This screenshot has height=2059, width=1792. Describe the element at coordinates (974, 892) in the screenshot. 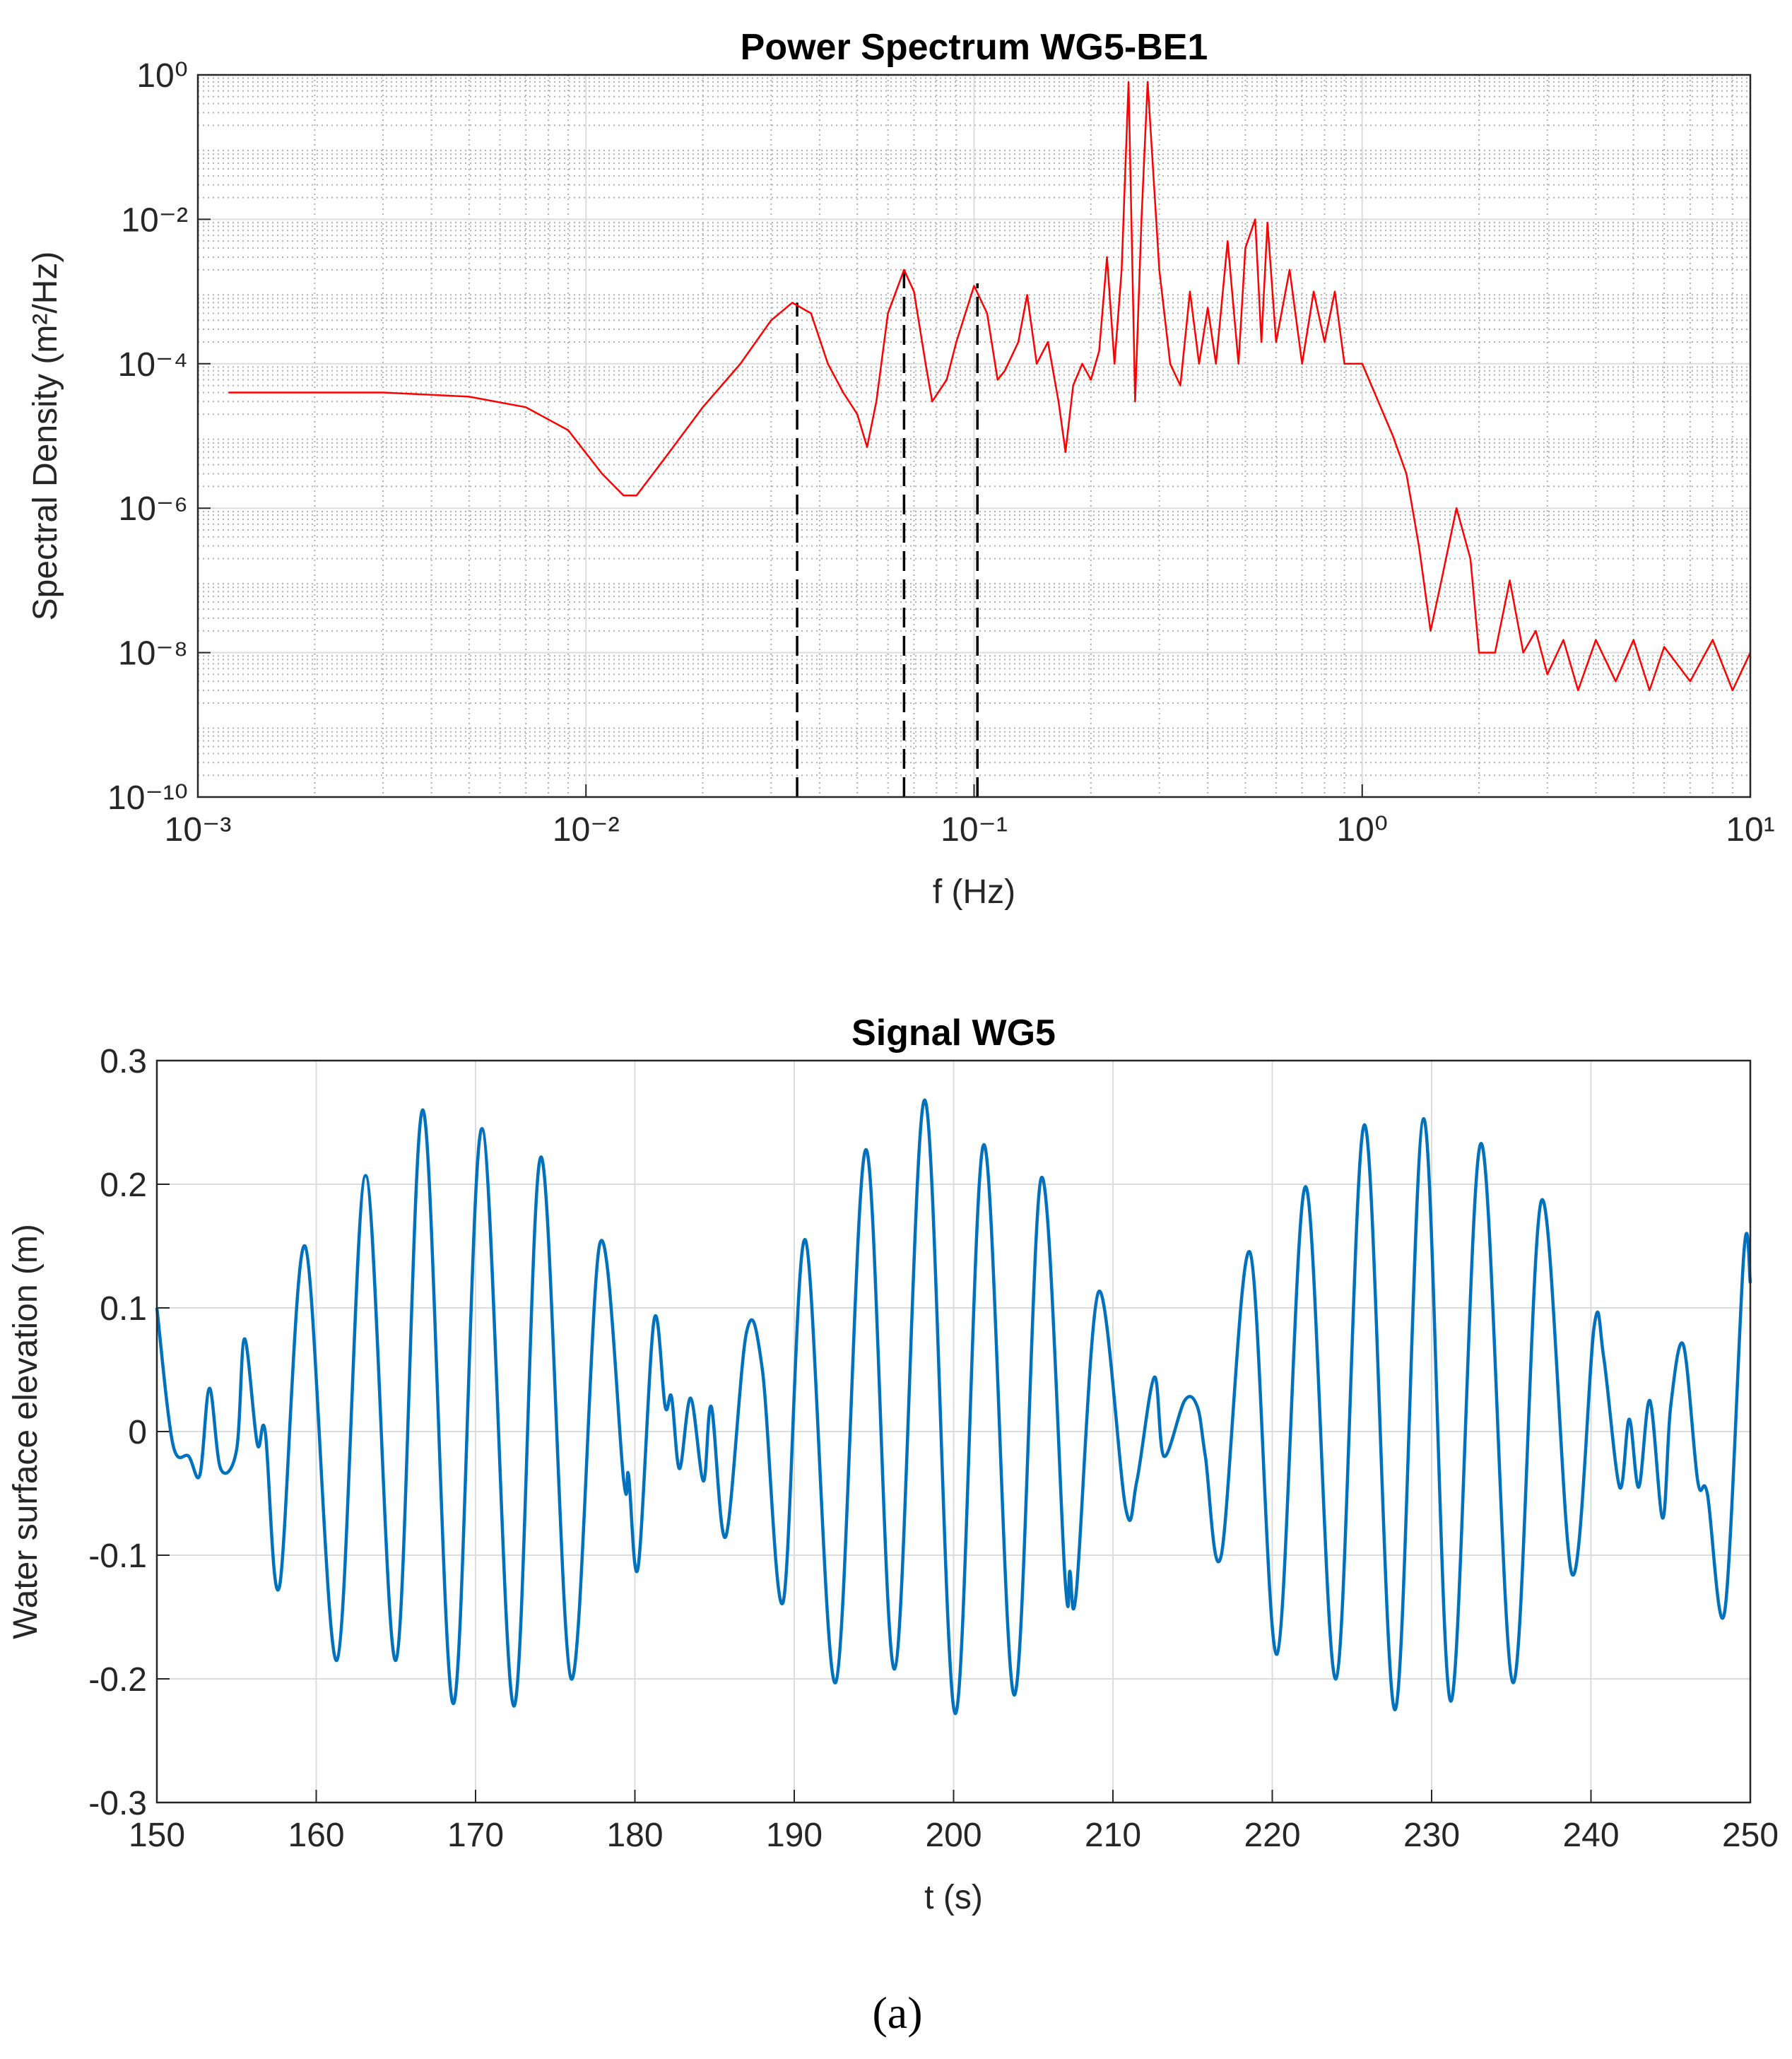

I see `x-axis-label: f (Hz)` at that location.